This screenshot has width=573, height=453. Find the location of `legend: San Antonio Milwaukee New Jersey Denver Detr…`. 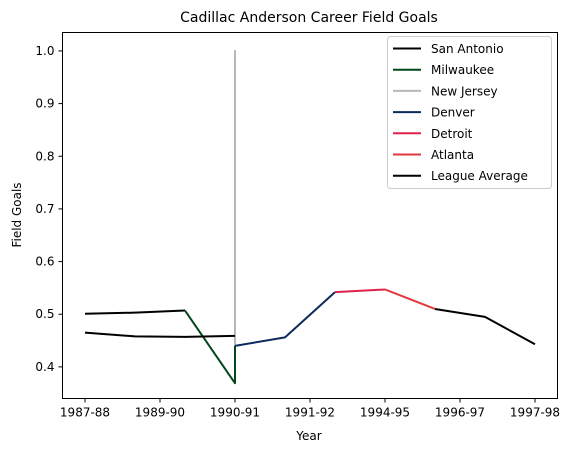

legend: San Antonio Milwaukee New Jersey Denver Detr… is located at coordinates (469, 112).